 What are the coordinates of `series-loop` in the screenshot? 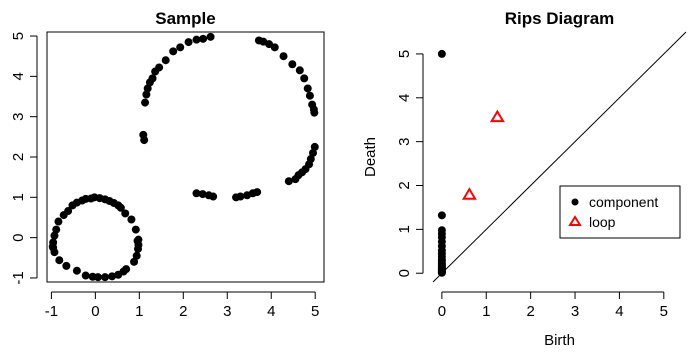 It's located at (483, 154).